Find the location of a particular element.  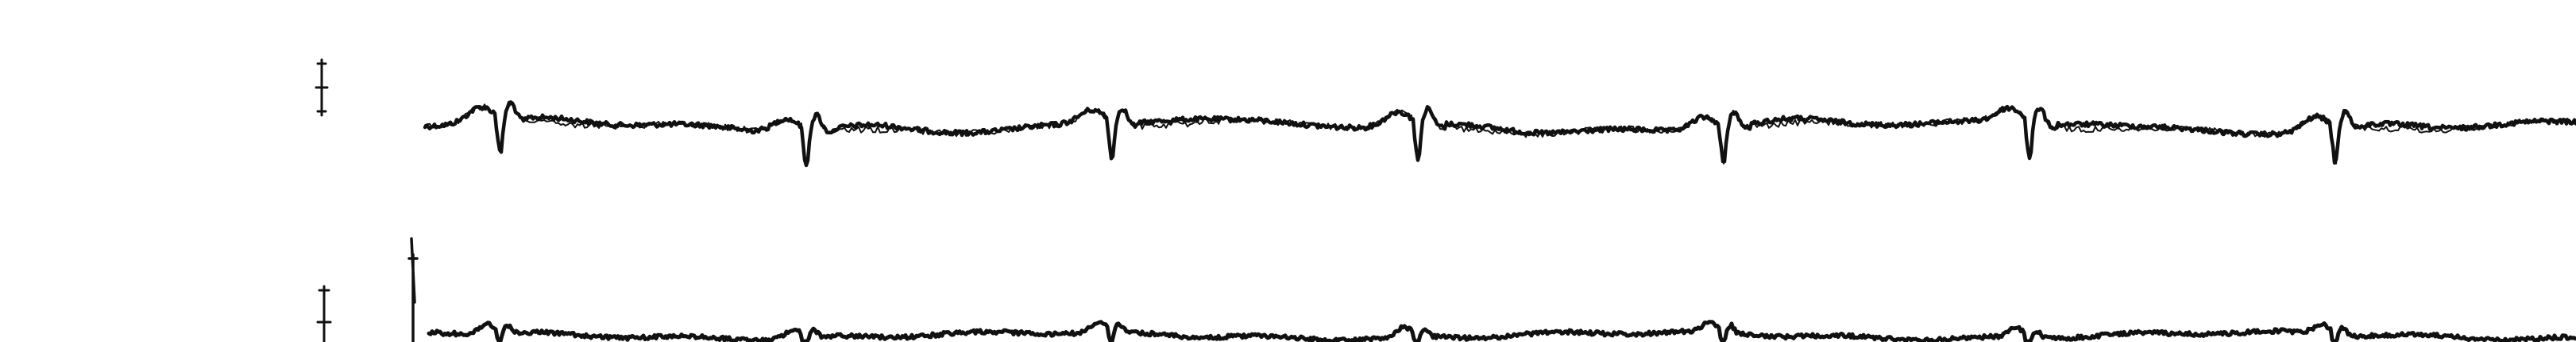

calibration-marker-bottom is located at coordinates (324, 313).